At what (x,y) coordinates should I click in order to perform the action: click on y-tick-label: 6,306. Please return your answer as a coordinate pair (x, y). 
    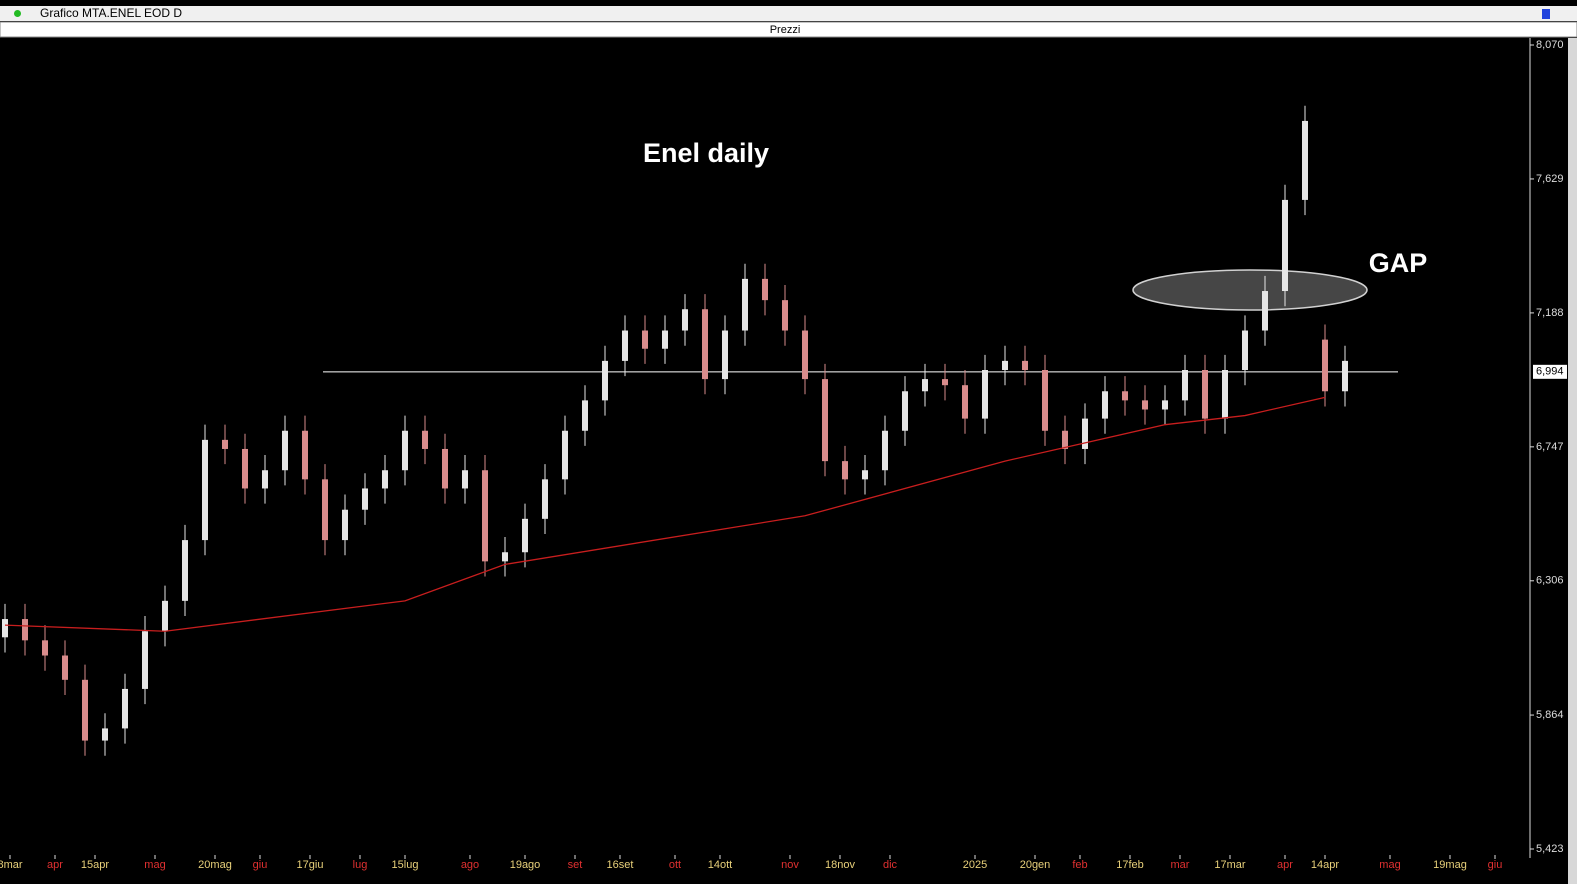
    Looking at the image, I should click on (1550, 581).